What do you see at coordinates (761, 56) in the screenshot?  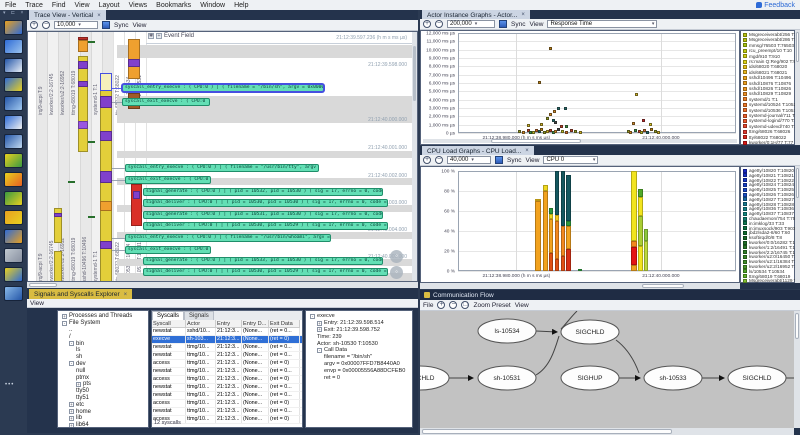 I see `actor-legend-row: mgd/910 T:910` at bounding box center [761, 56].